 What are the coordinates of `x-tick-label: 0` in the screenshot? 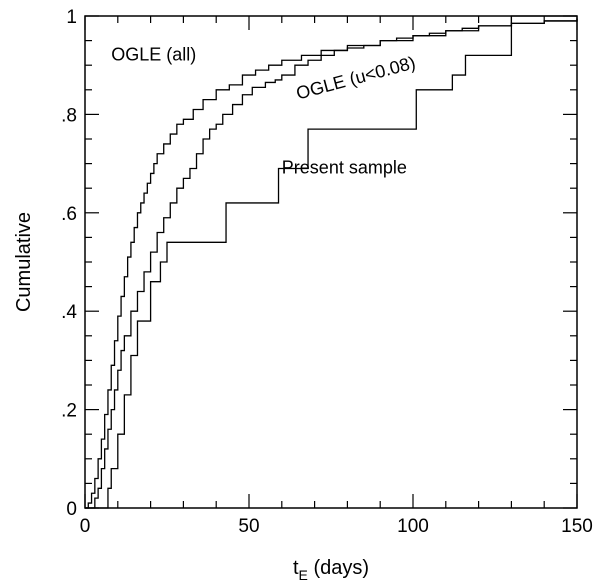 It's located at (85, 526).